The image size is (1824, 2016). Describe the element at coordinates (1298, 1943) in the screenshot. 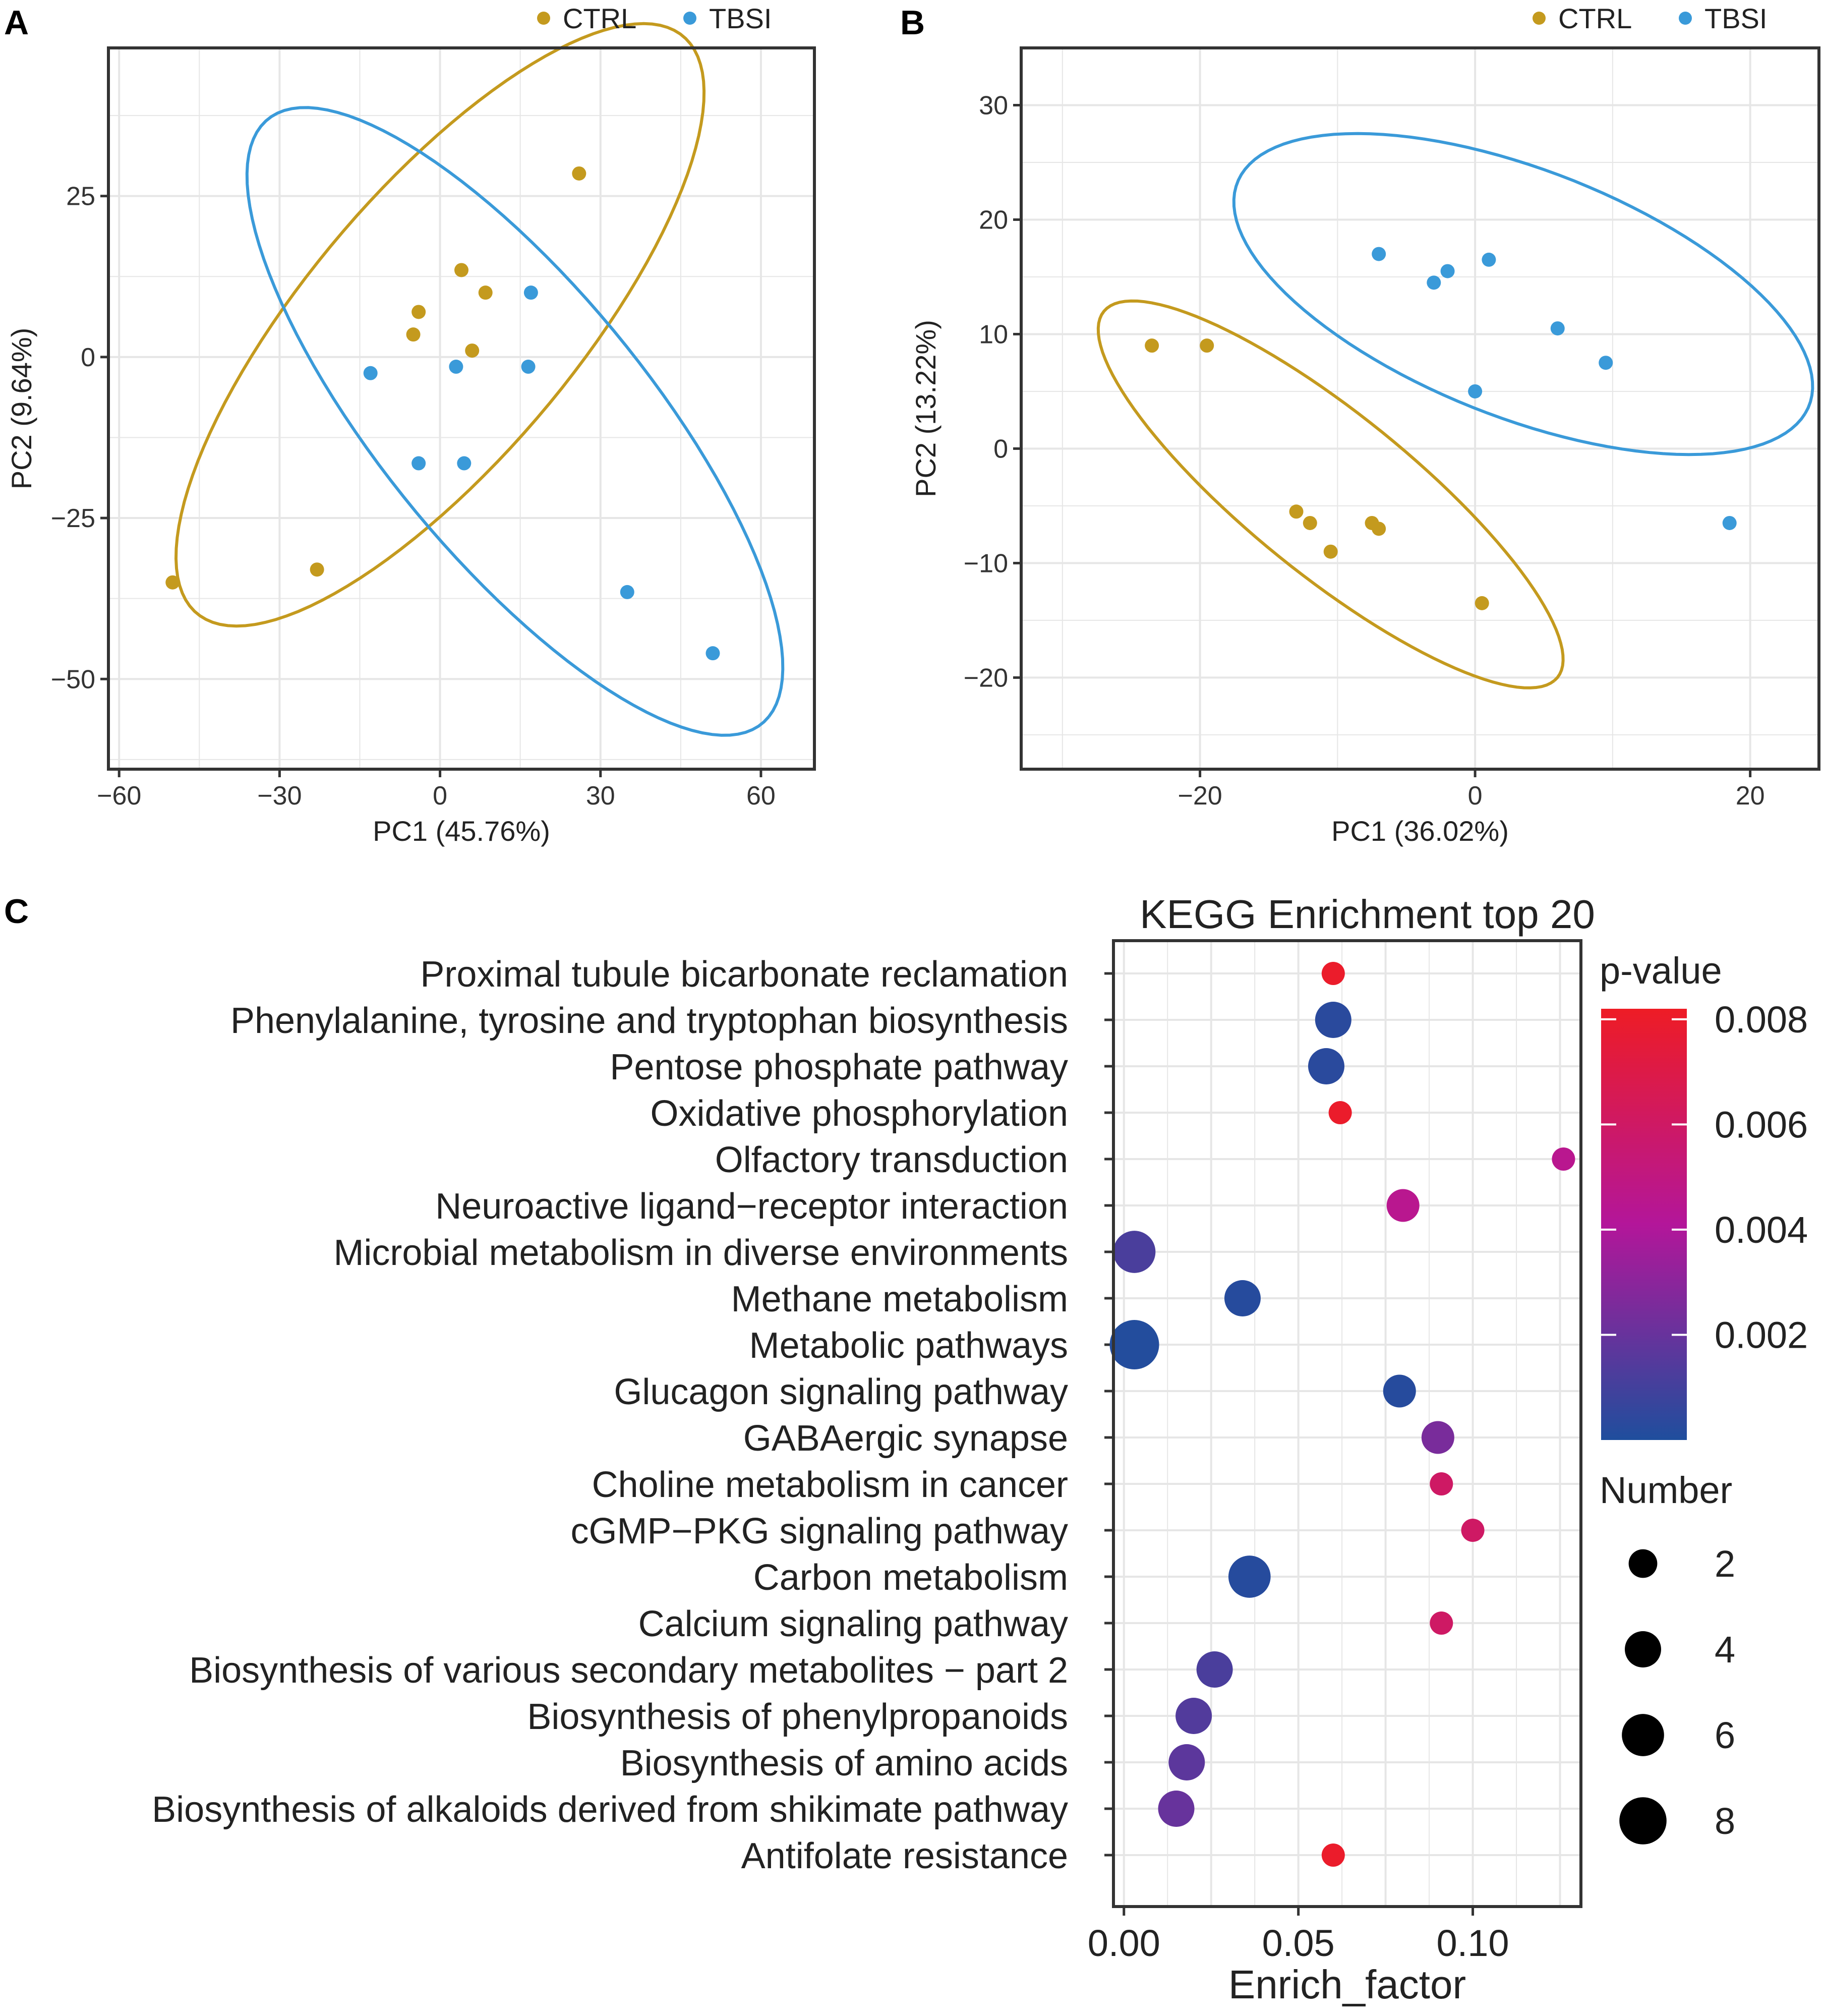

I see `x-tick-label: 0.05` at that location.